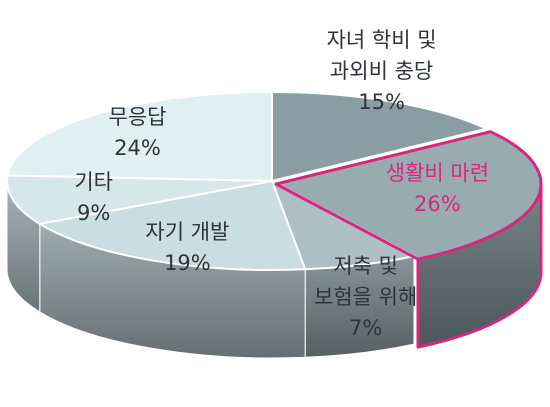  What do you see at coordinates (187, 232) in the screenshot?
I see `slice-label-line: 자기 개발` at bounding box center [187, 232].